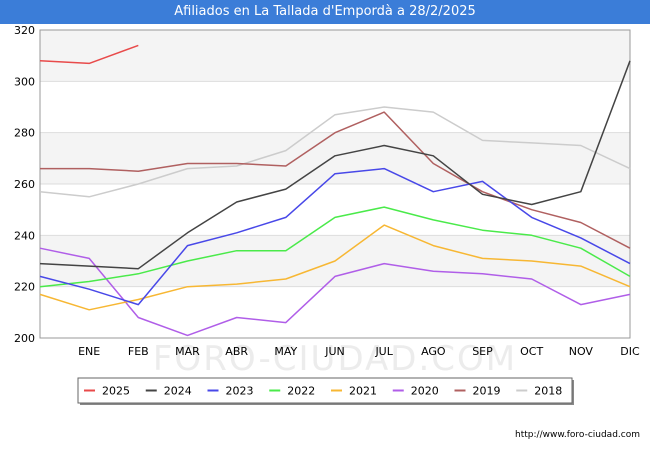  Describe the element at coordinates (383, 351) in the screenshot. I see `x-tick-label: JUL` at that location.